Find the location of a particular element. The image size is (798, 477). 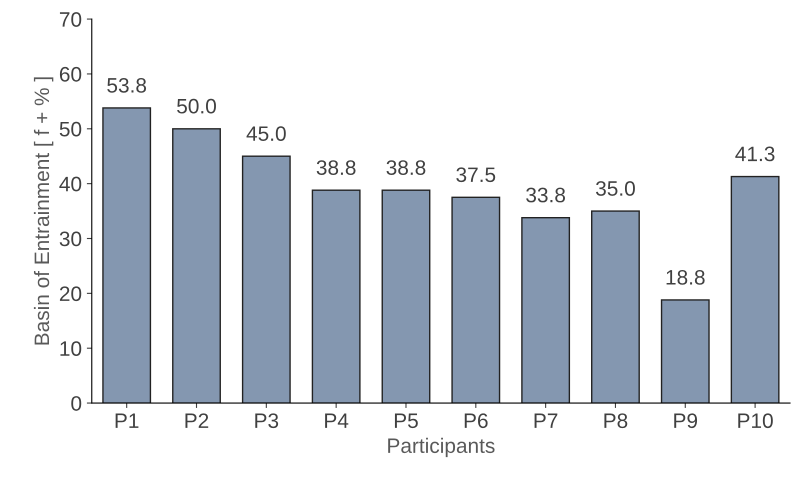

x-tick-label: P2 is located at coordinates (196, 420).